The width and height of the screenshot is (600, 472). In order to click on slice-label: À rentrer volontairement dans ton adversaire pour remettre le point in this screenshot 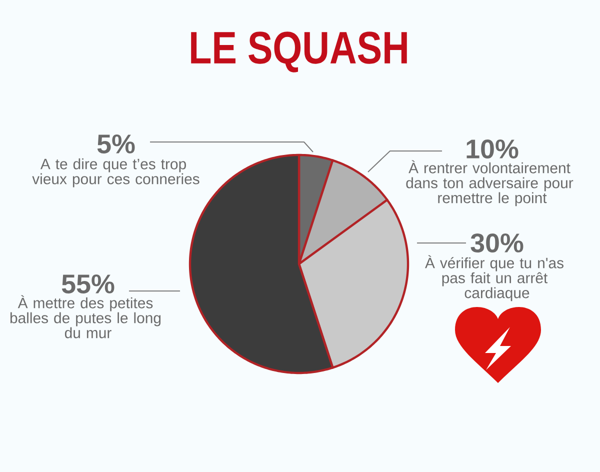, I will do `click(490, 183)`.